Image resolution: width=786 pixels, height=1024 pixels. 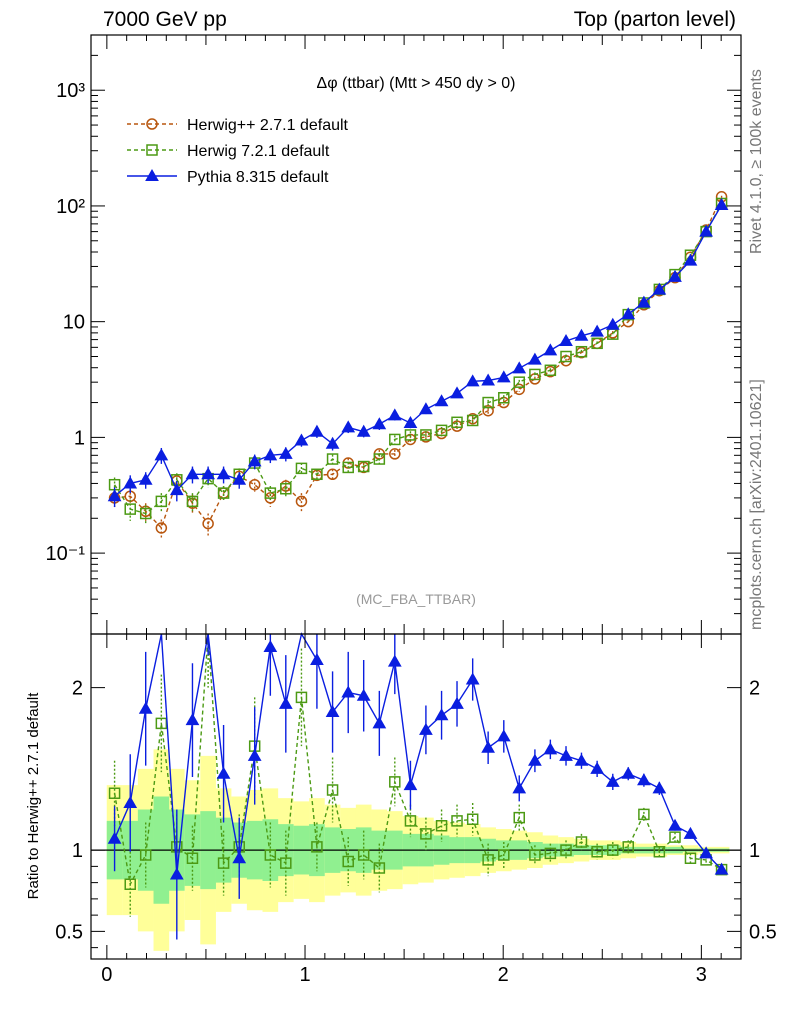 I want to click on main-ytick-label: 1, so click(x=79, y=438).